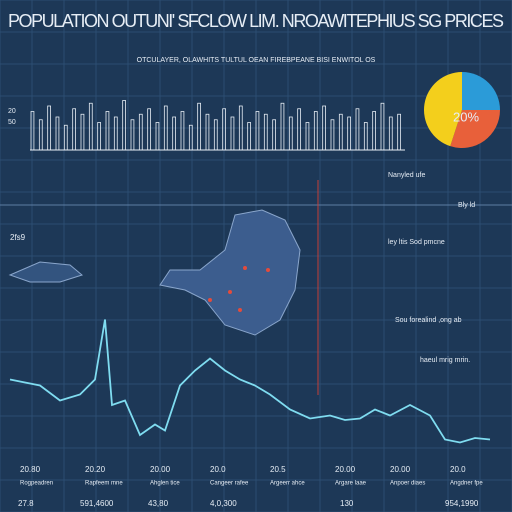  Describe the element at coordinates (287, 484) in the screenshot. I see `footer-sublabel: Argeerr ahce` at that location.